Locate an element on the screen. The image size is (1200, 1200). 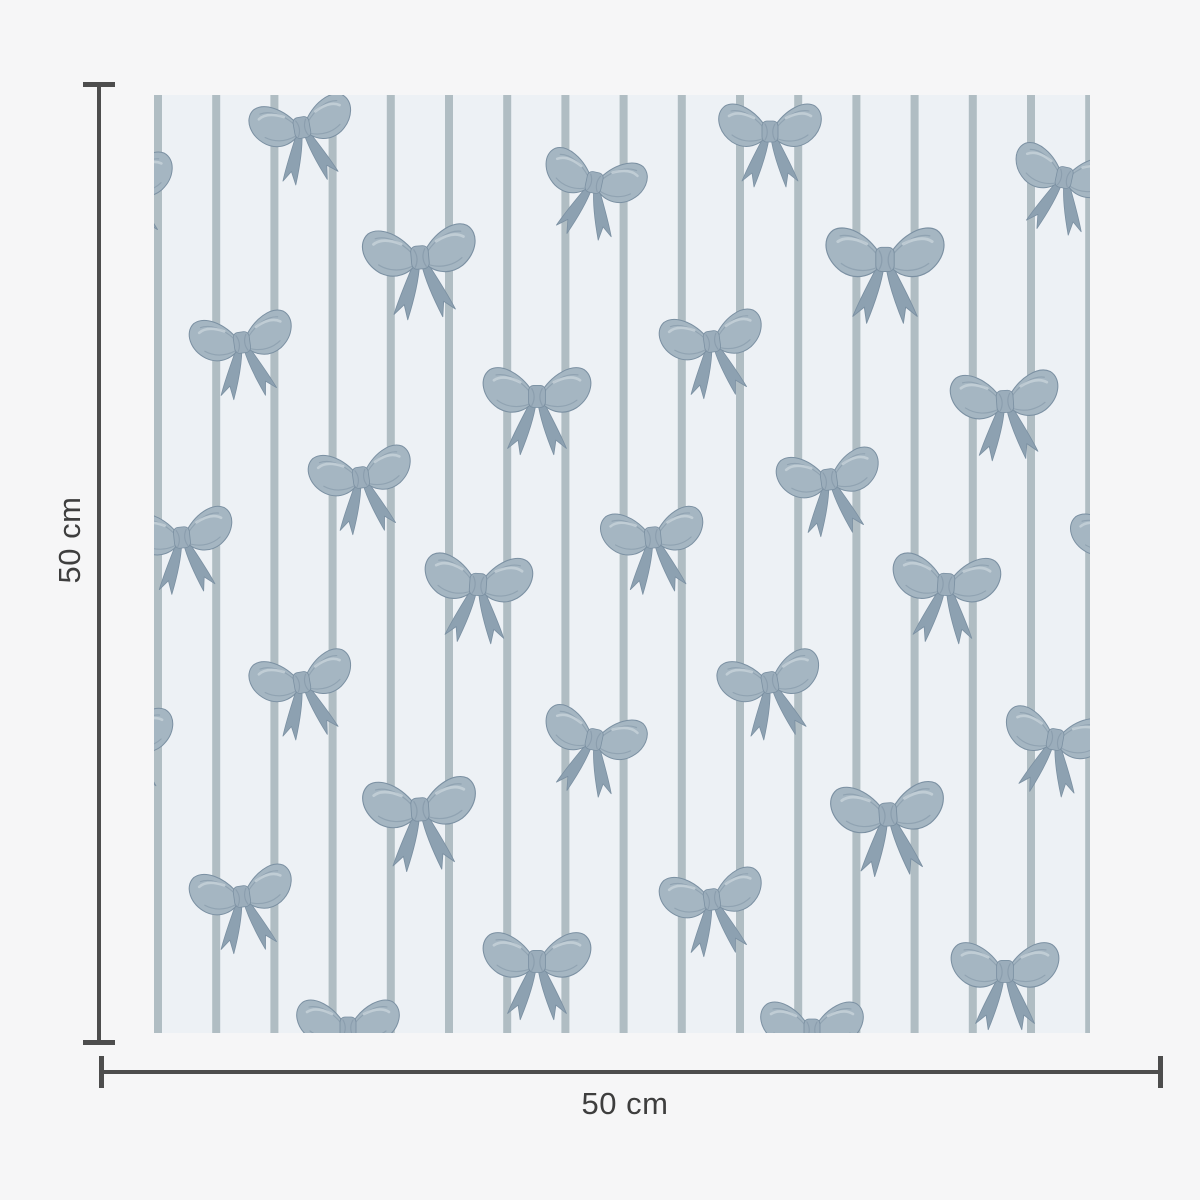
height-dimension-line is located at coordinates (99, 563).